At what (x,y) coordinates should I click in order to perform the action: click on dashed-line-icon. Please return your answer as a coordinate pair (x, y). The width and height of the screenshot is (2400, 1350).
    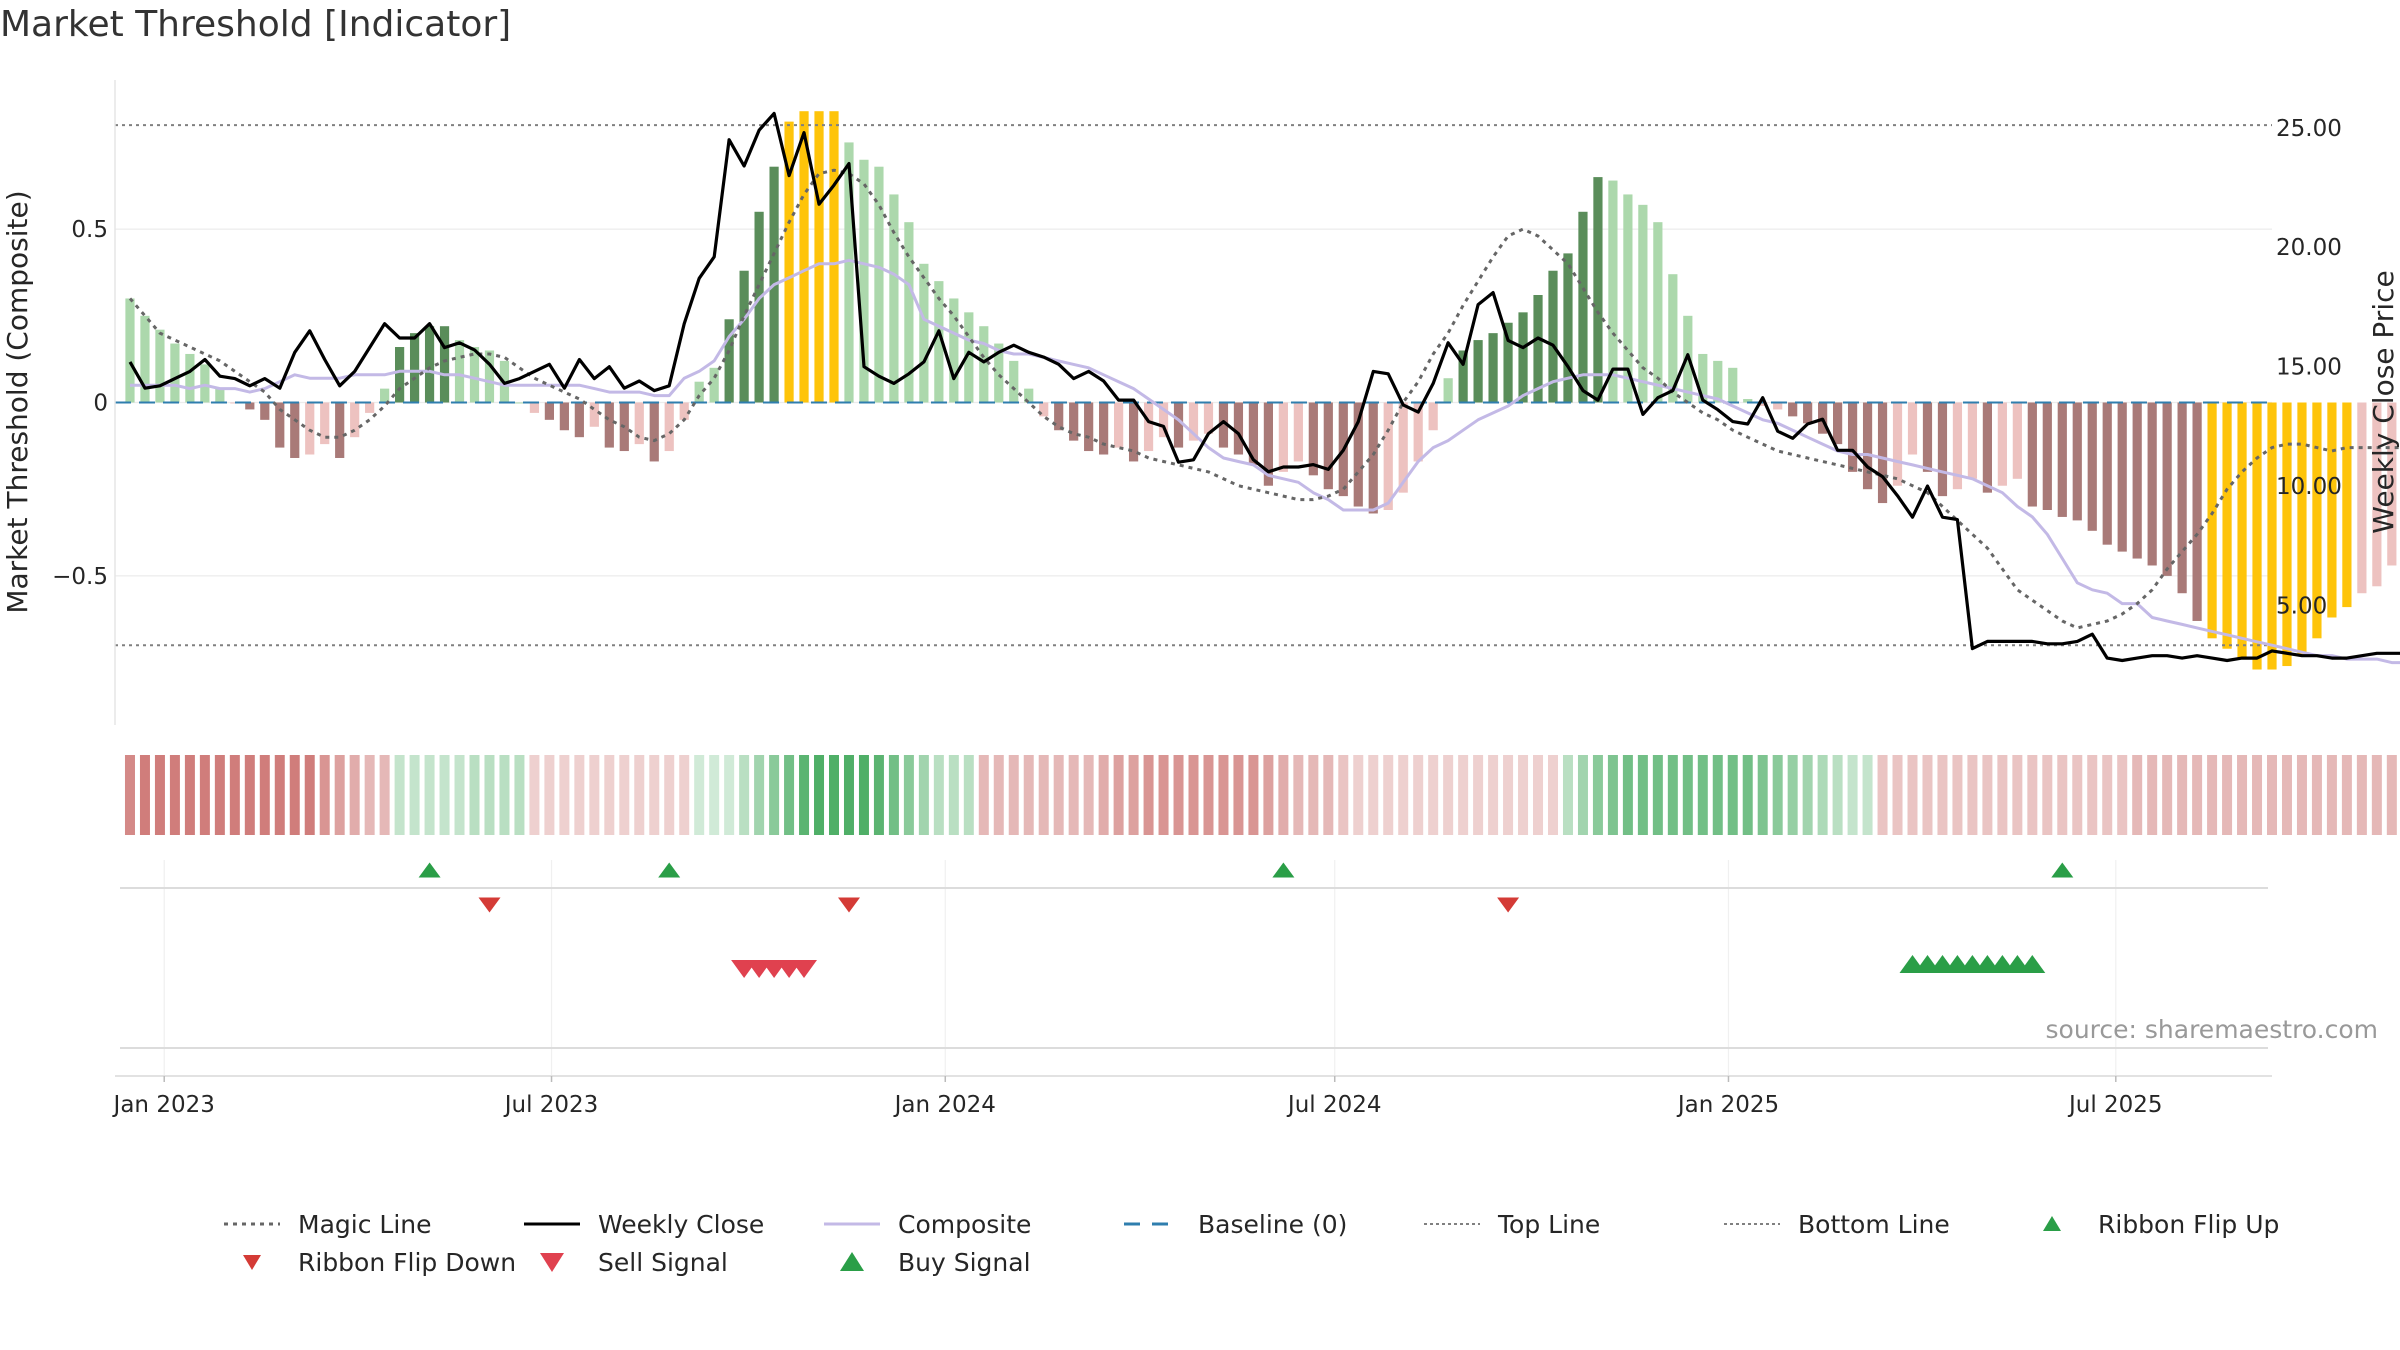
    Looking at the image, I should click on (1152, 1224).